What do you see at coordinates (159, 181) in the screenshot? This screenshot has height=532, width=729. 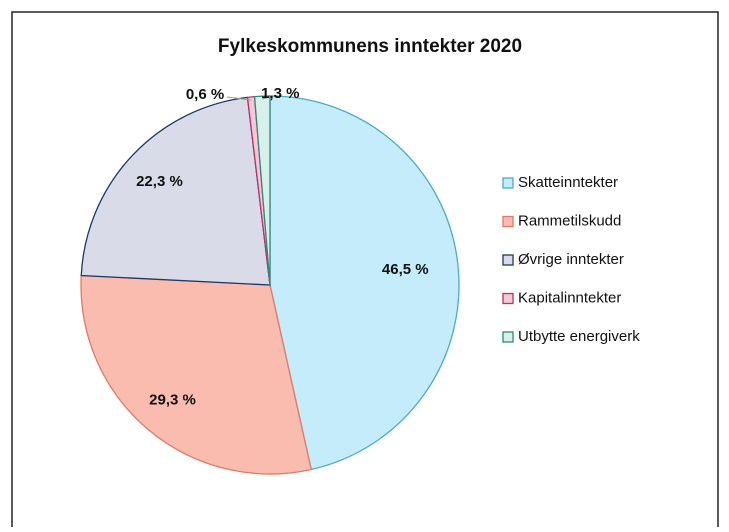 I see `data-label: 22,3 %` at bounding box center [159, 181].